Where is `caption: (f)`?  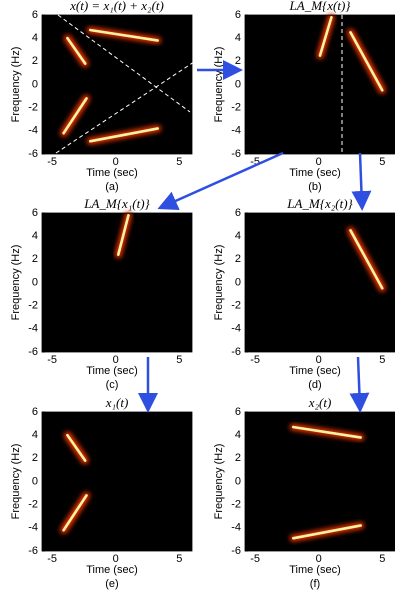 caption: (f) is located at coordinates (315, 584).